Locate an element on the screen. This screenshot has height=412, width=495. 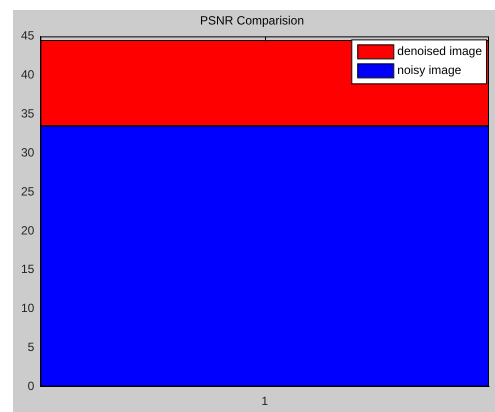
y-tick-label: 15 is located at coordinates (27, 269).